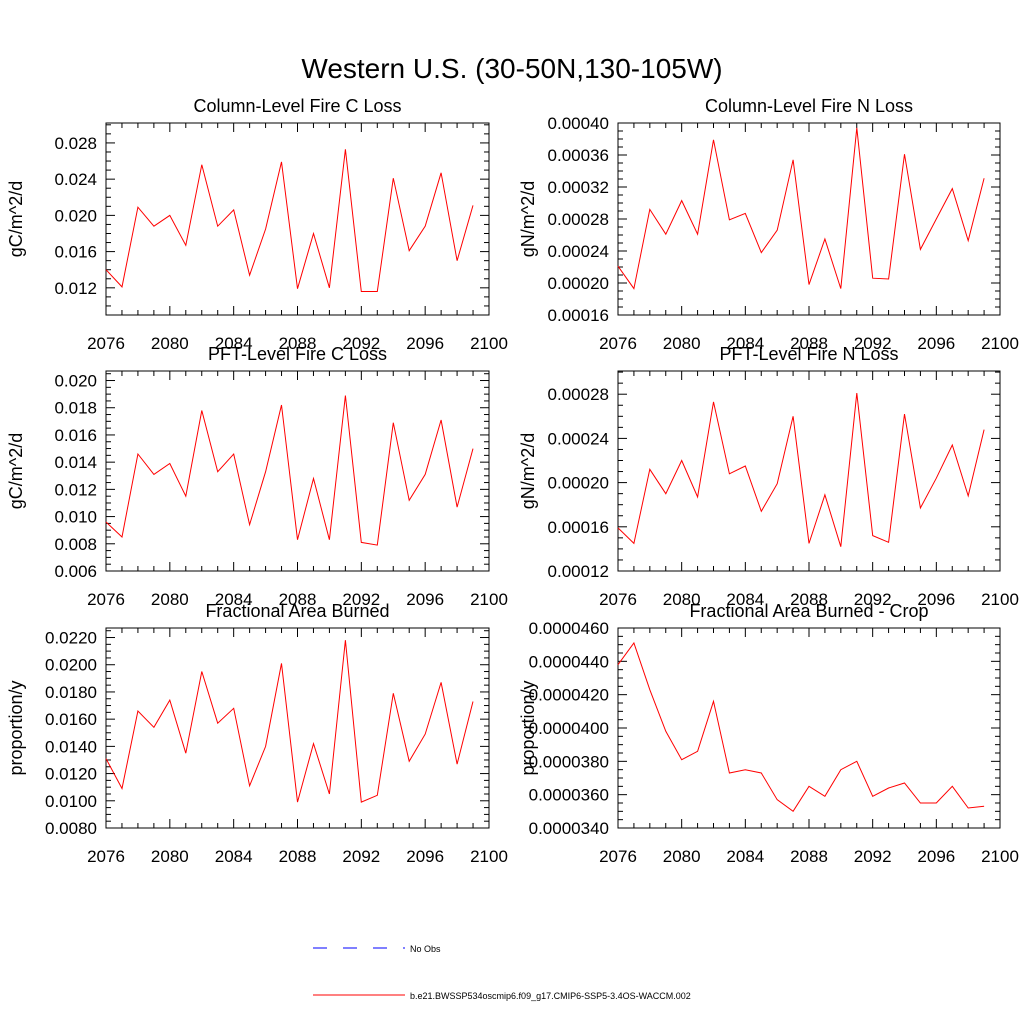 This screenshot has width=1024, height=1029. What do you see at coordinates (71, 828) in the screenshot?
I see `y-tick-label: 0.0080` at bounding box center [71, 828].